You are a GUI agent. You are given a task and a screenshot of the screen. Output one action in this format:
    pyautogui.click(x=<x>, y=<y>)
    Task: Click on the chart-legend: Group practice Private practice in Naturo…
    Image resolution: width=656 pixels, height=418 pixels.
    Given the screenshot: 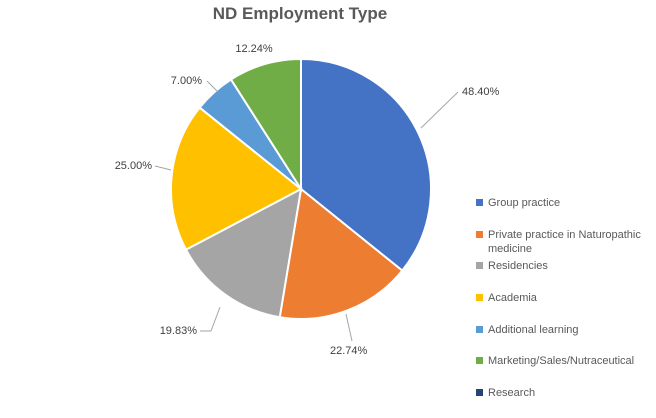 What is the action you would take?
    pyautogui.click(x=564, y=307)
    